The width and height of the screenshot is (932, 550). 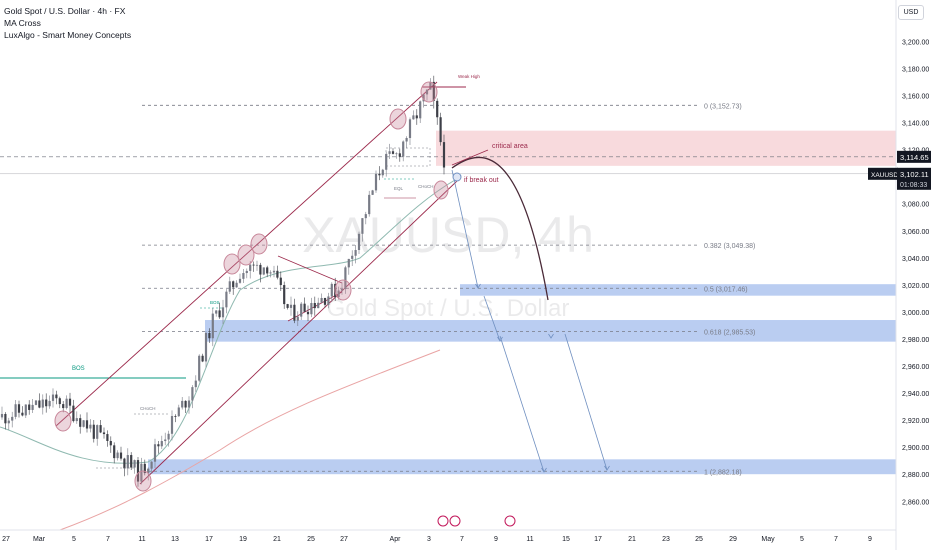 What do you see at coordinates (915, 502) in the screenshot?
I see `price-tick: 2,860.00` at bounding box center [915, 502].